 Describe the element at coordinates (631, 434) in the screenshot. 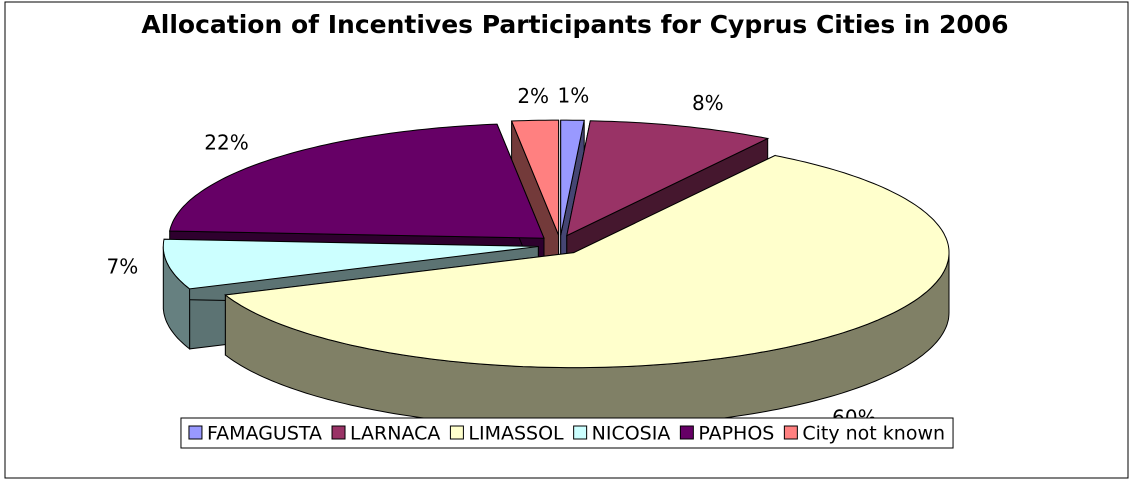

I see `legend-label: NICOSIA` at that location.